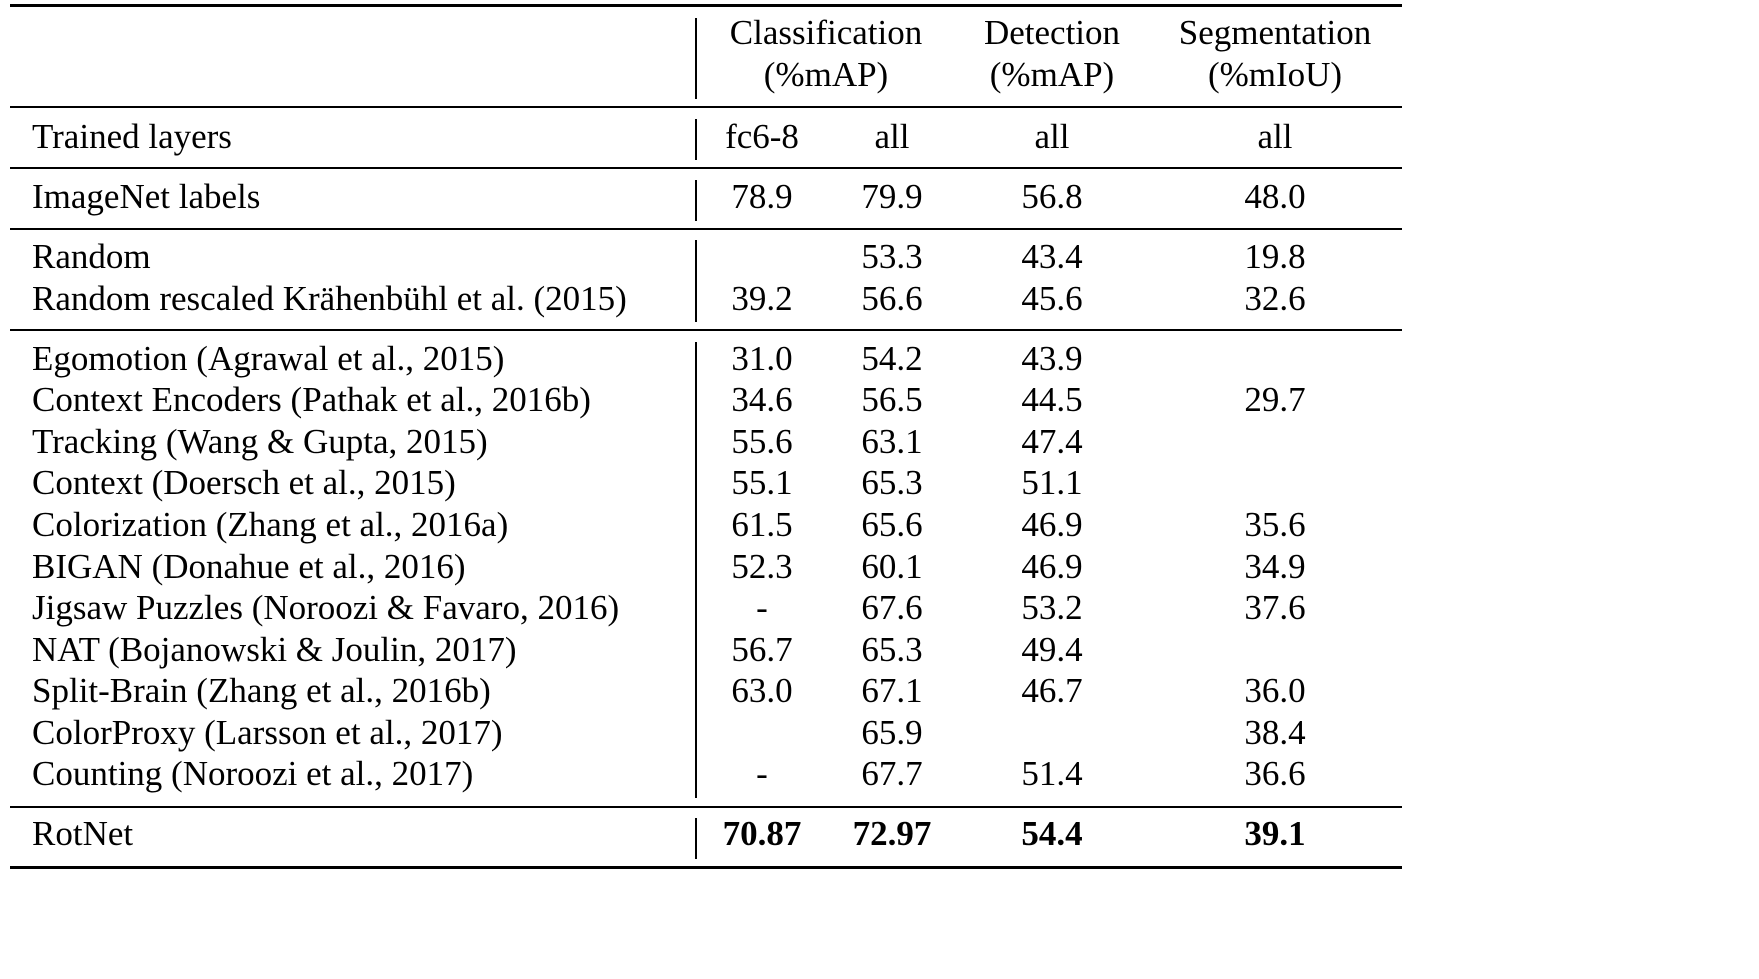 The height and width of the screenshot is (979, 1759). I want to click on value-detection: 44.5, so click(1052, 399).